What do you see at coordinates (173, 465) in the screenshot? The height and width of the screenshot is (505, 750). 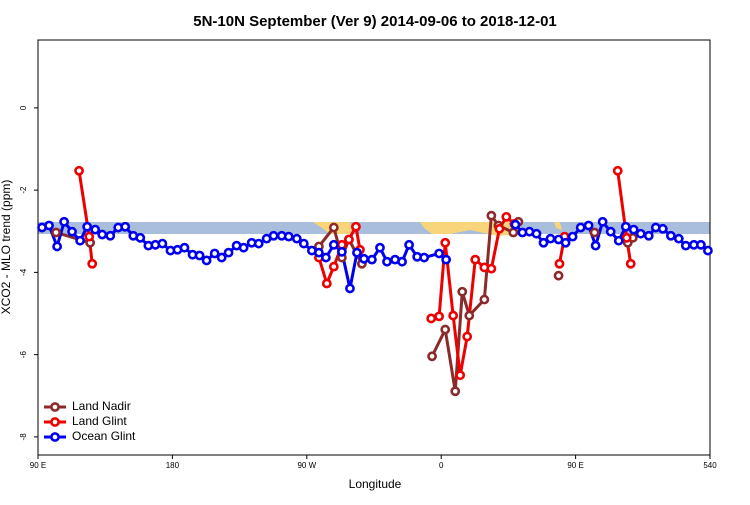 I see `x-tick-label: 180` at bounding box center [173, 465].